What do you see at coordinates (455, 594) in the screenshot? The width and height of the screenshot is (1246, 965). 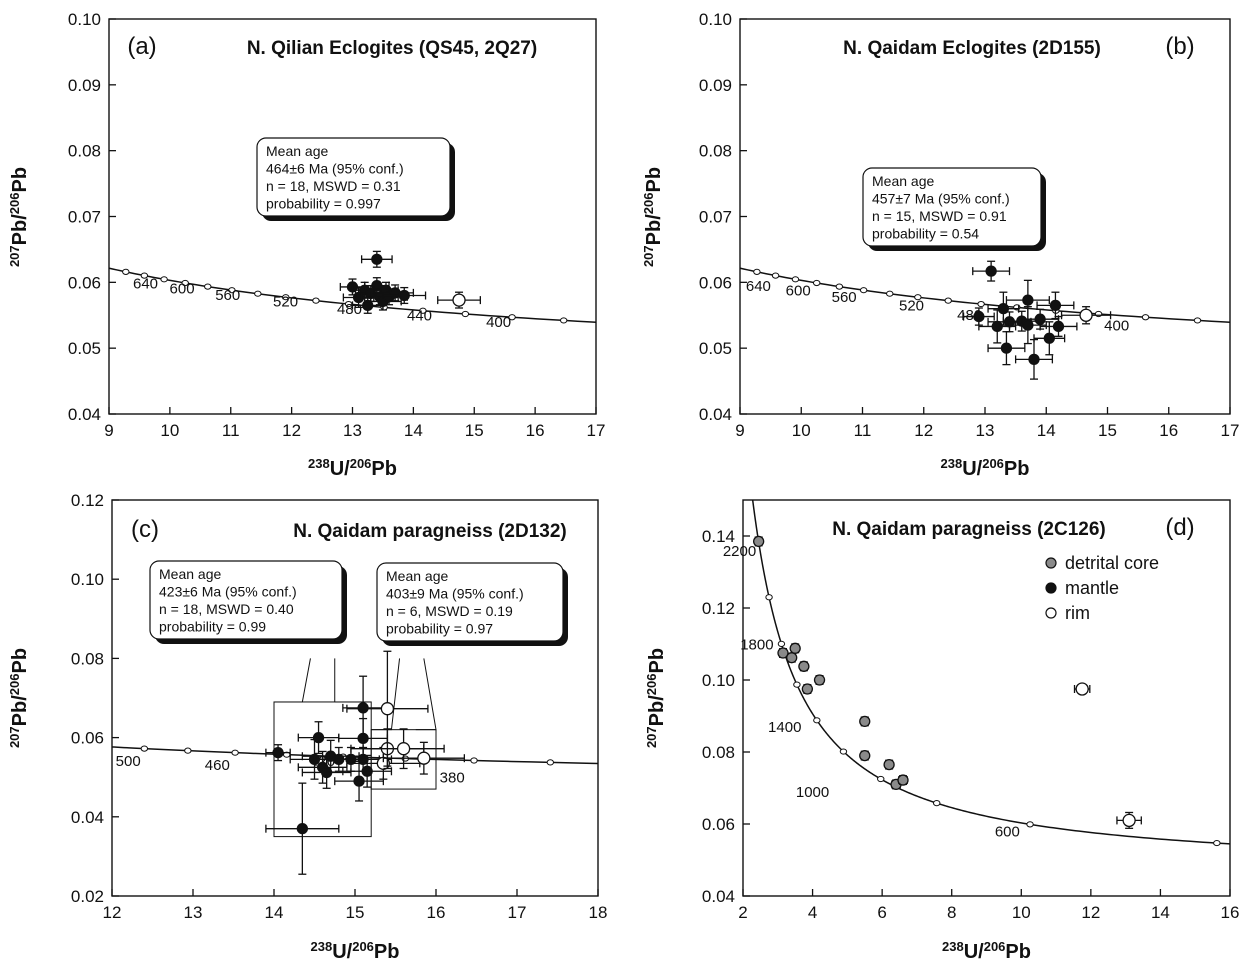 I see `info-box-line: 403±9 Ma (95% conf.)` at bounding box center [455, 594].